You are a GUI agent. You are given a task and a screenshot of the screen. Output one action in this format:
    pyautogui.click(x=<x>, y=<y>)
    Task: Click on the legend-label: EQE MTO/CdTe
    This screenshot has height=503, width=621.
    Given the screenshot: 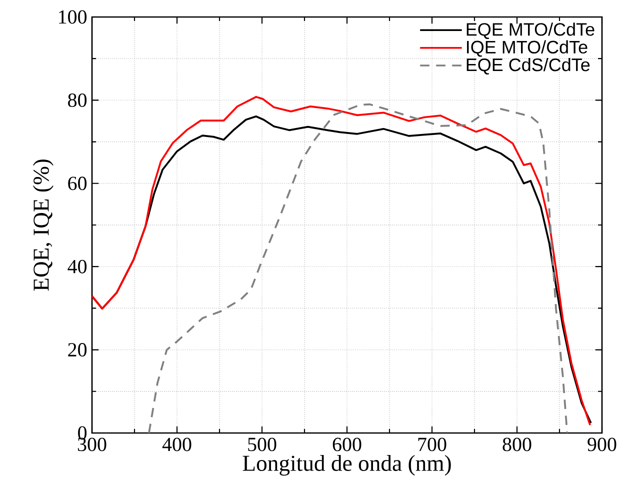 What is the action you would take?
    pyautogui.click(x=530, y=31)
    